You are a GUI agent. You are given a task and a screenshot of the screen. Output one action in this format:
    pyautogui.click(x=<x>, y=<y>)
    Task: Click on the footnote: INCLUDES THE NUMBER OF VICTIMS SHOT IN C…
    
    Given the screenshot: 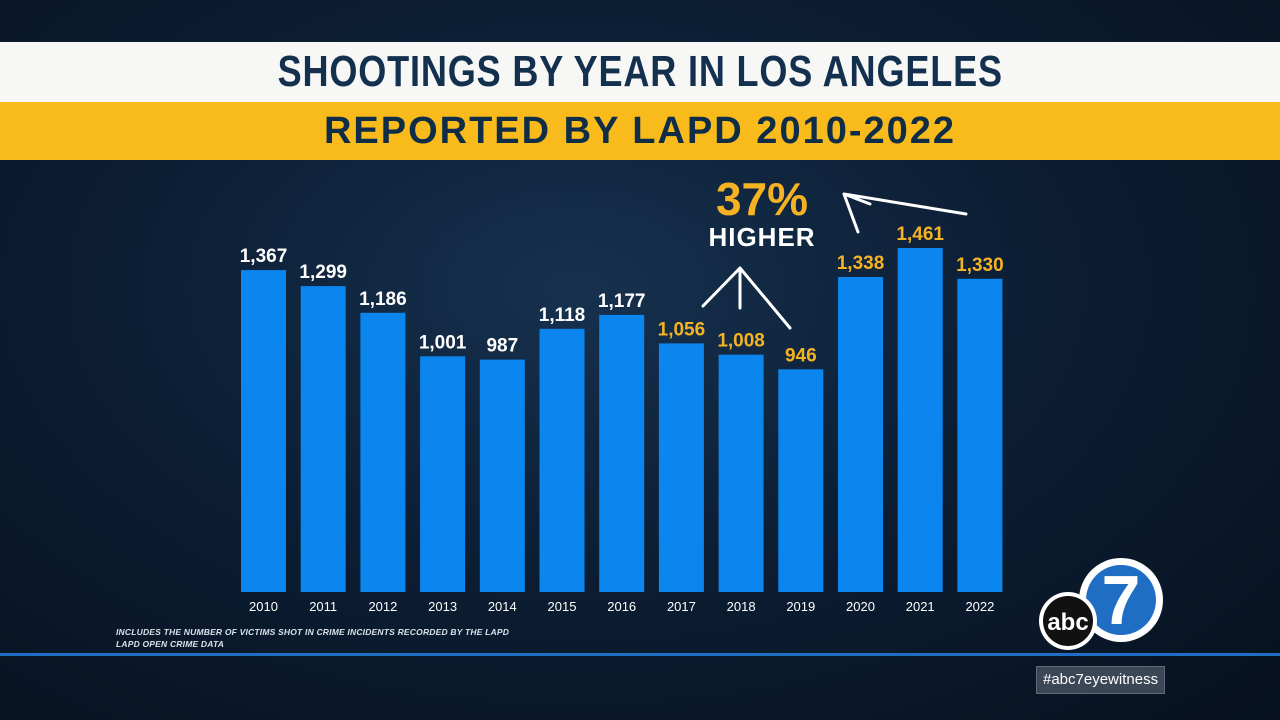 What is the action you would take?
    pyautogui.click(x=376, y=638)
    